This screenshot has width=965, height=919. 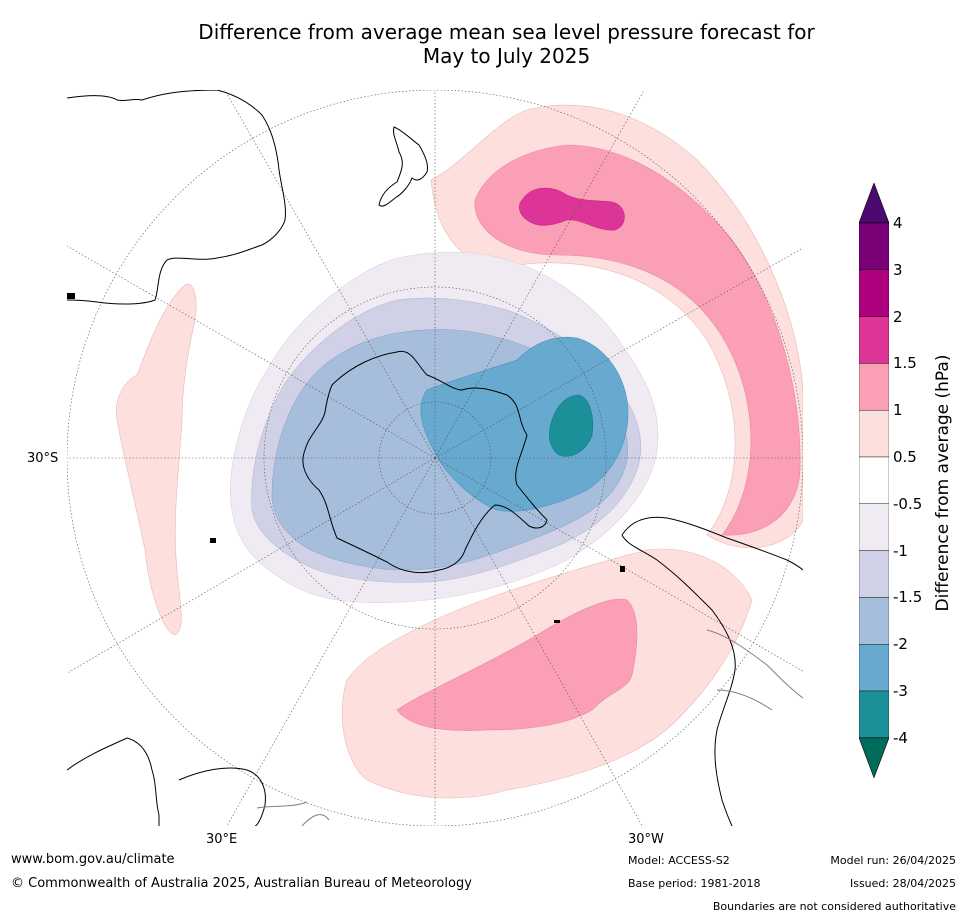 What do you see at coordinates (571, 209) in the screenshot?
I see `pos-anomaly-north-east-high` at bounding box center [571, 209].